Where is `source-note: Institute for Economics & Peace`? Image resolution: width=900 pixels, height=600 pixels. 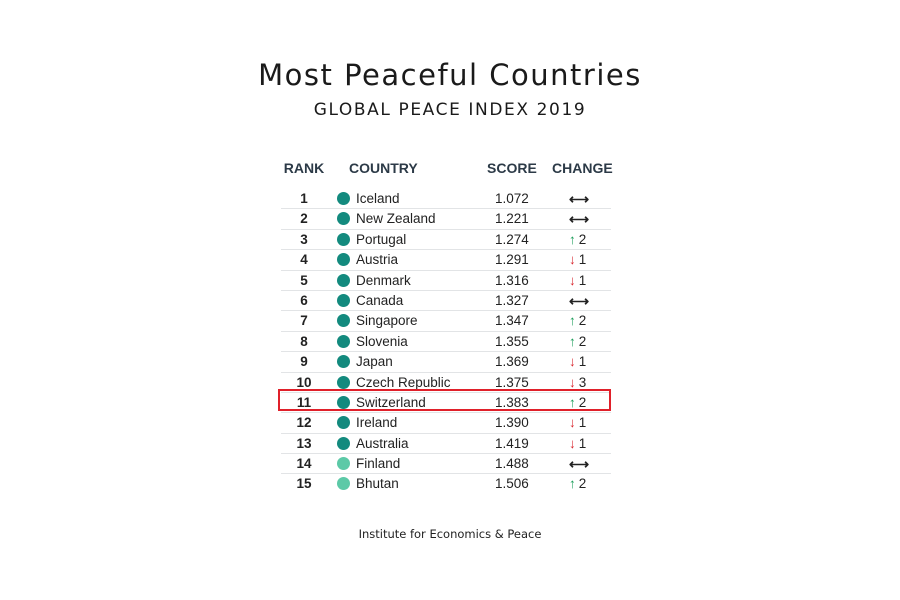 source-note: Institute for Economics & Peace is located at coordinates (450, 534).